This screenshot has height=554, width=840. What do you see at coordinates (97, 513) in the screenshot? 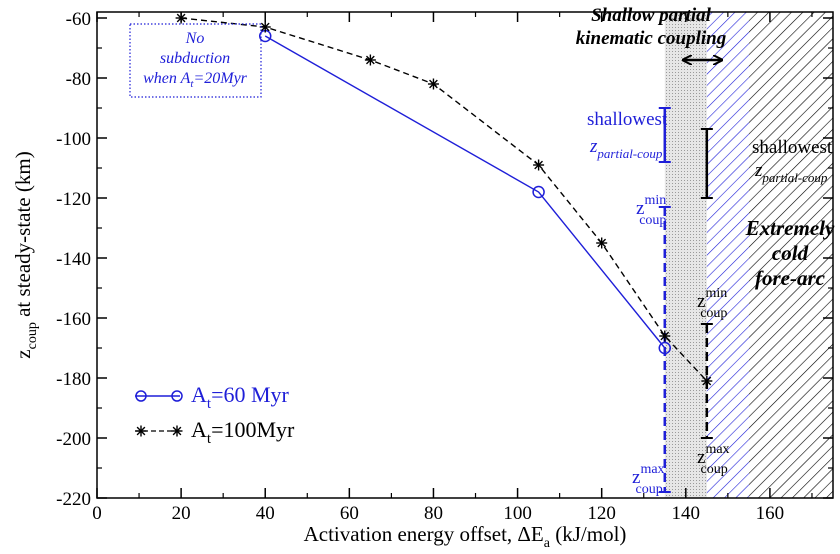
I see `x-tick-label: 0` at bounding box center [97, 513].